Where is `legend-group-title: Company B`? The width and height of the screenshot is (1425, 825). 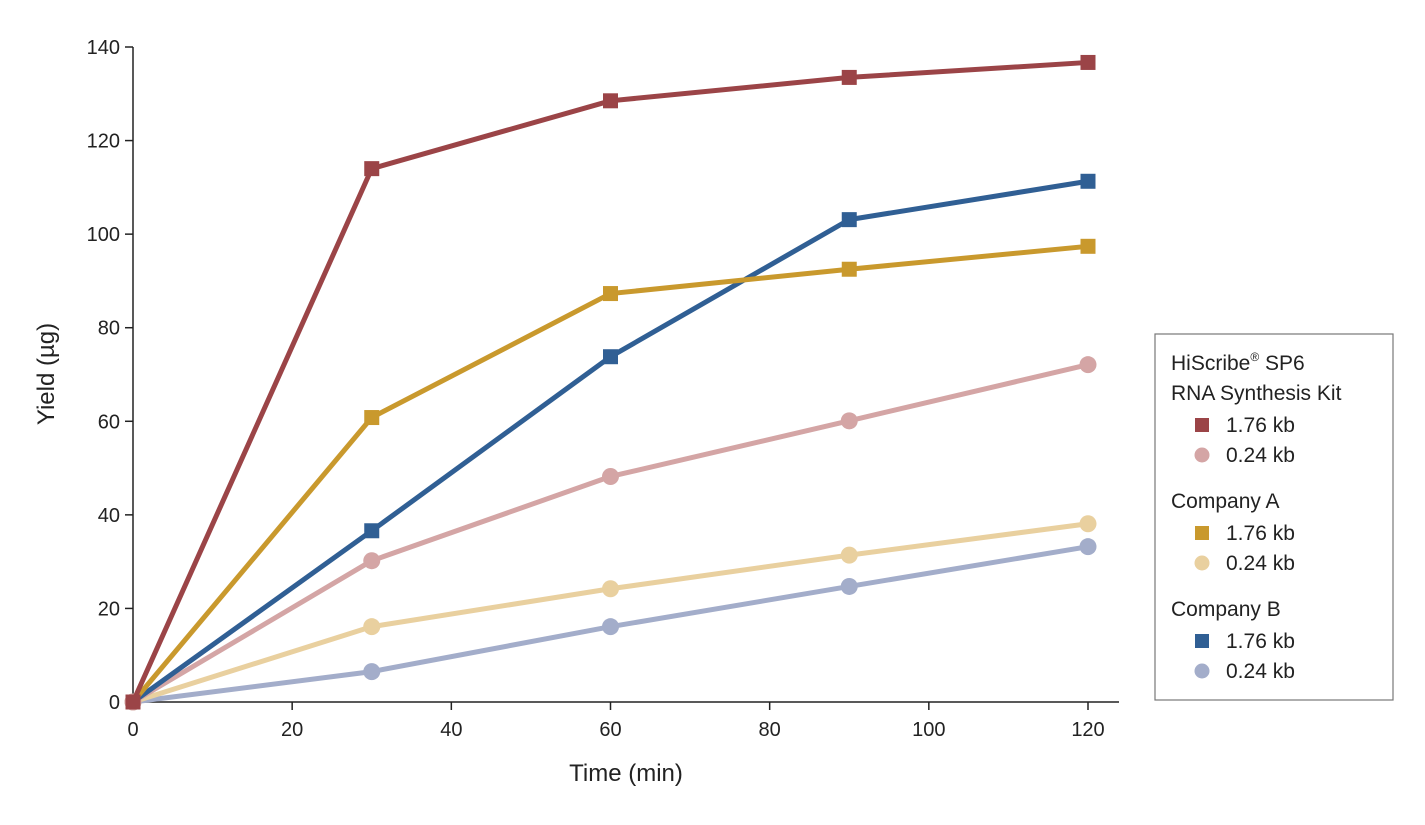
legend-group-title: Company B is located at coordinates (1226, 609).